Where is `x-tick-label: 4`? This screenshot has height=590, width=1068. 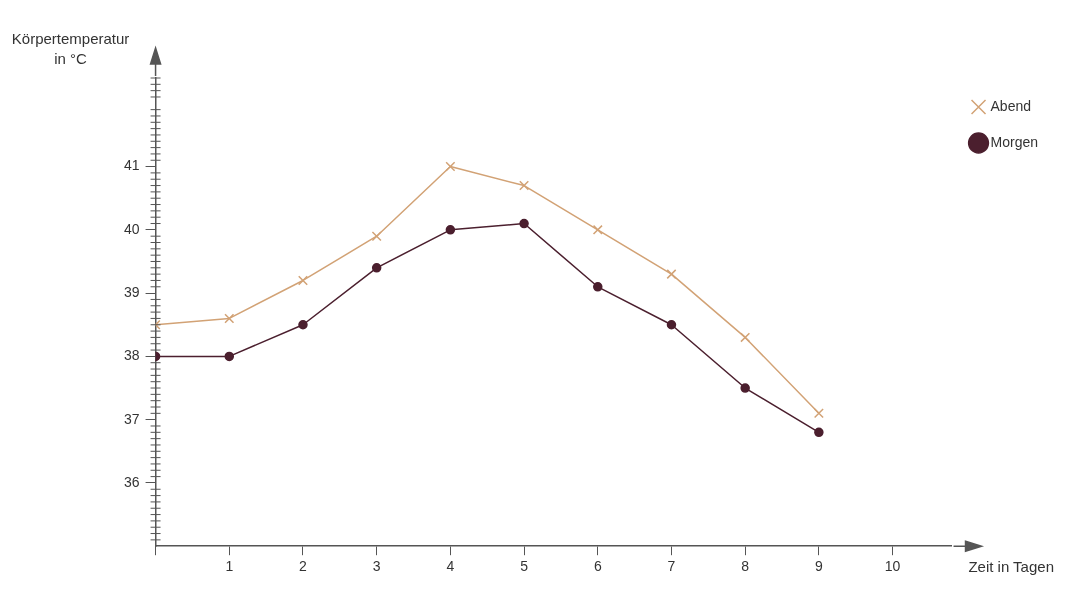
x-tick-label: 4 is located at coordinates (450, 566).